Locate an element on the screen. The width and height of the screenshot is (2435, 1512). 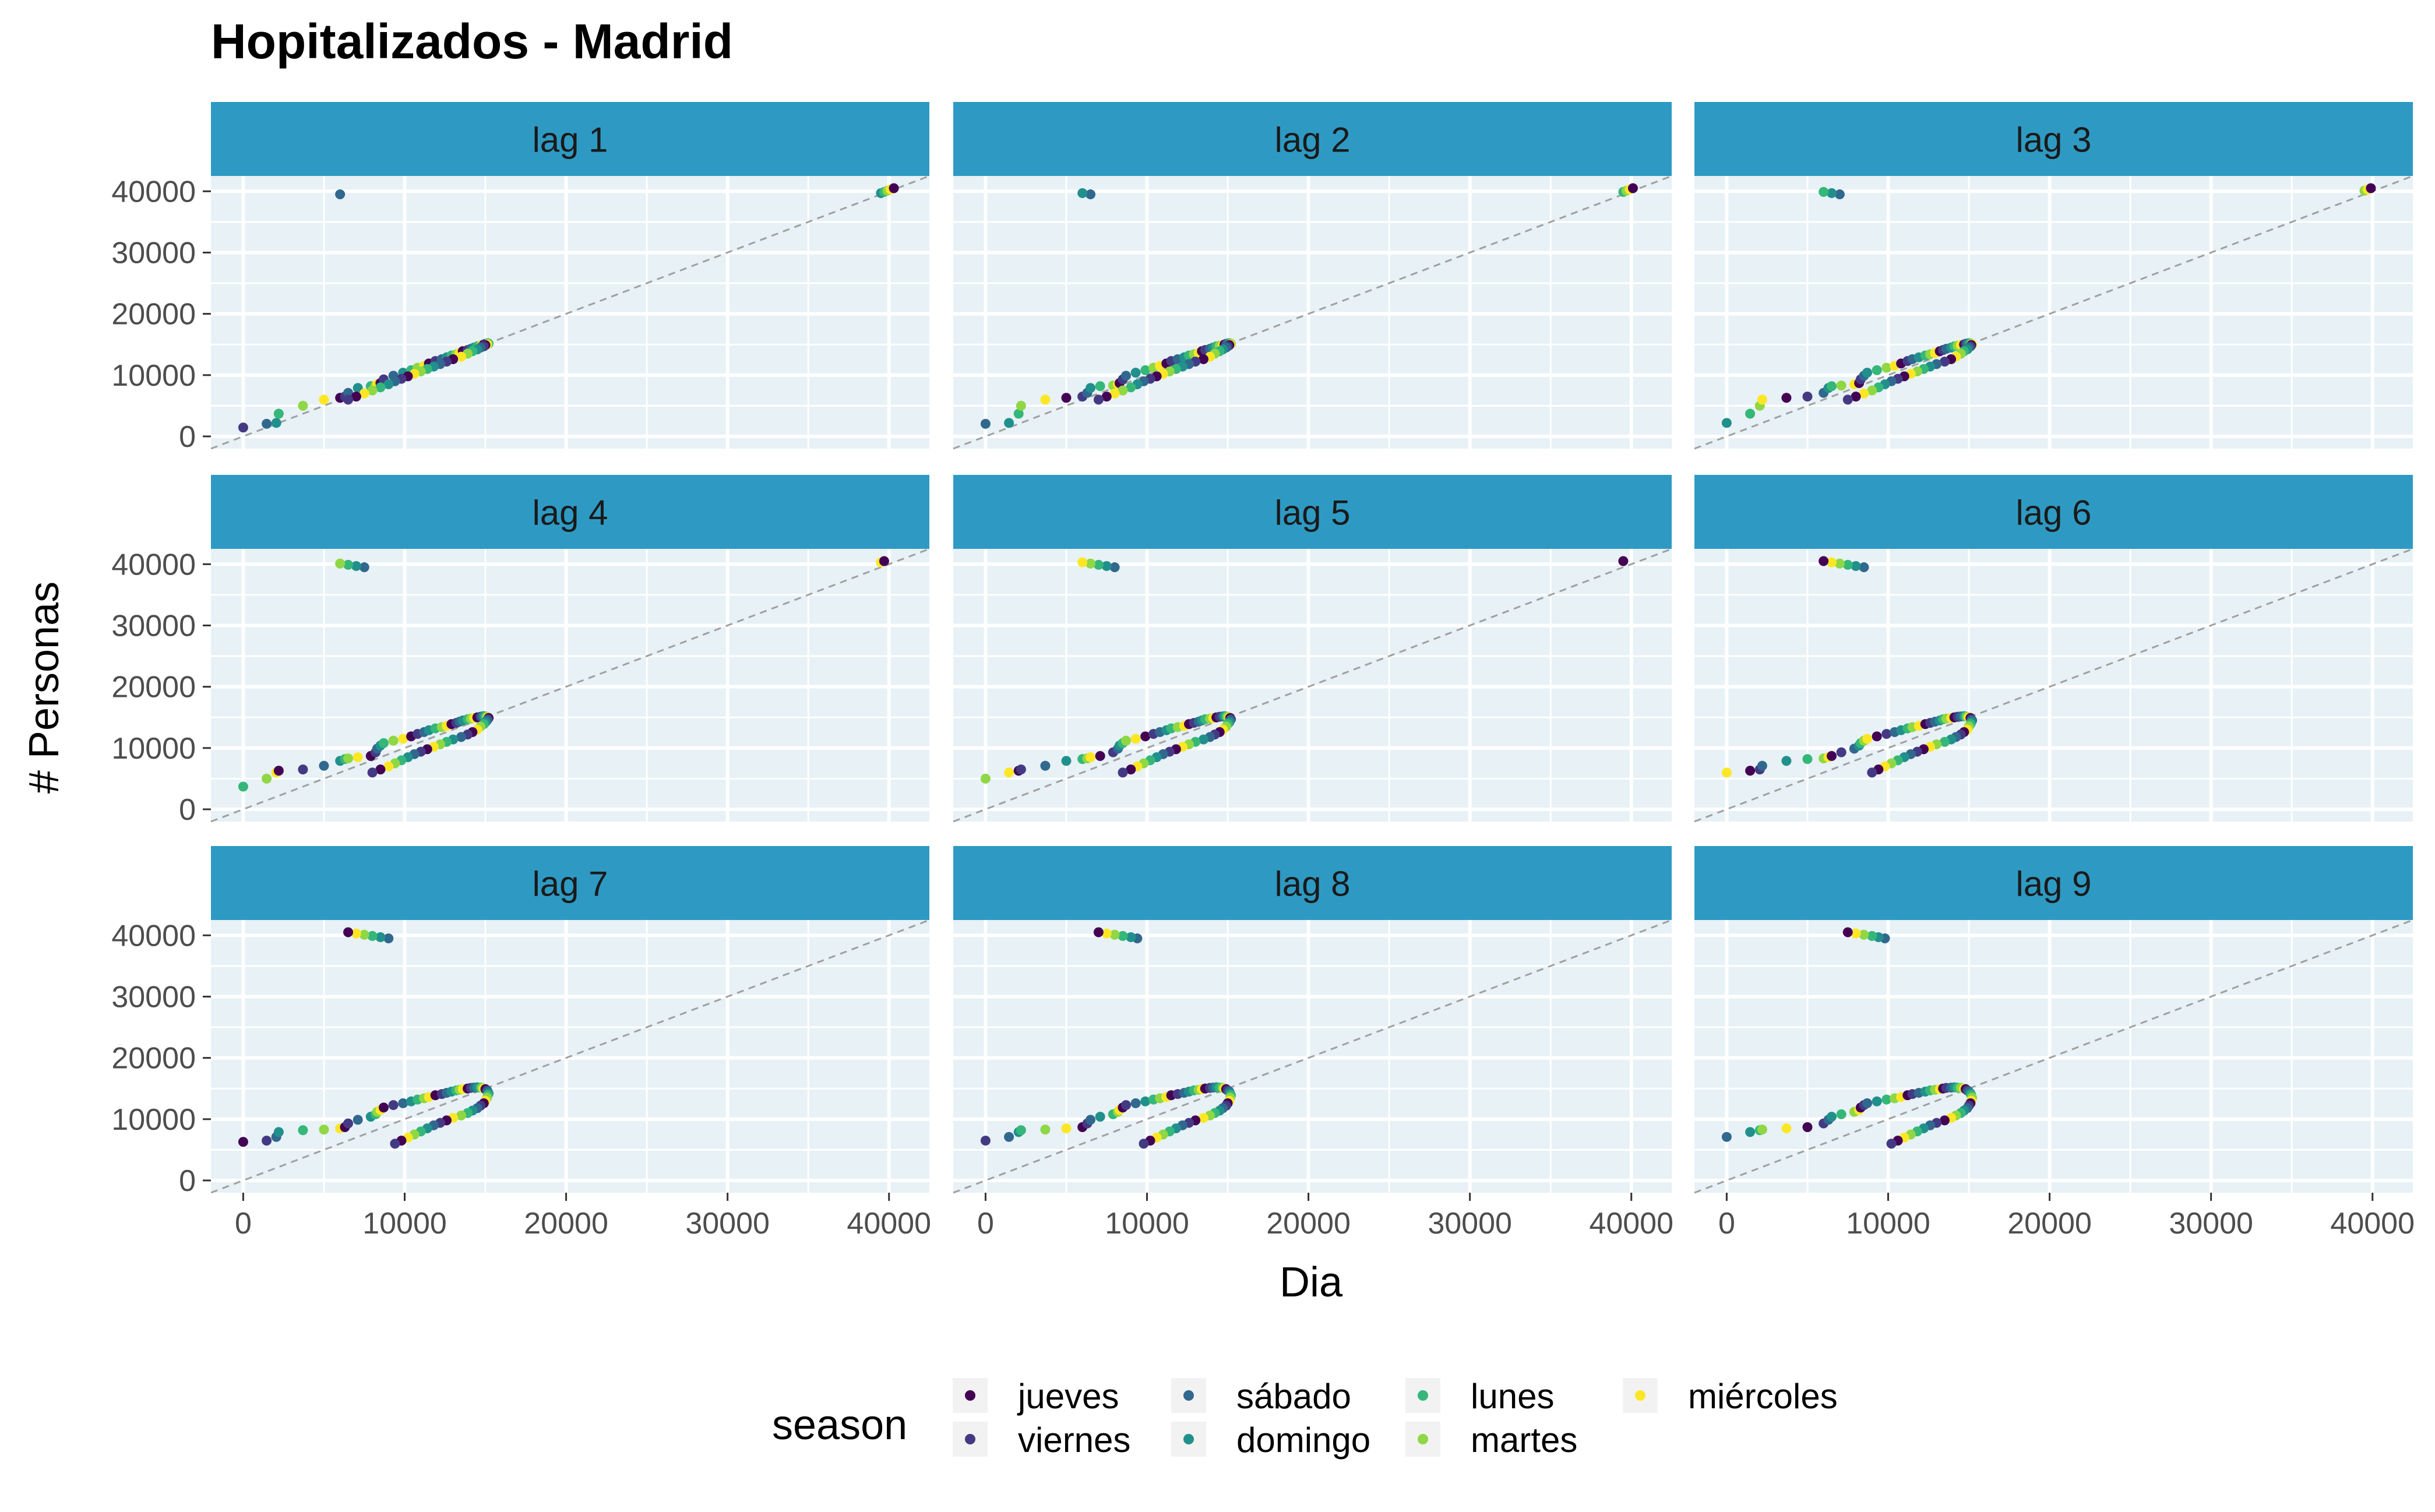
facet-strip-label: lag 7 is located at coordinates (570, 884).